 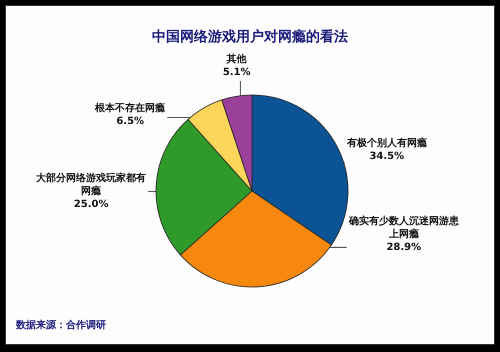 I want to click on slice-label: 确实有少数人沉迷网游患上网瘾, so click(x=403, y=228).